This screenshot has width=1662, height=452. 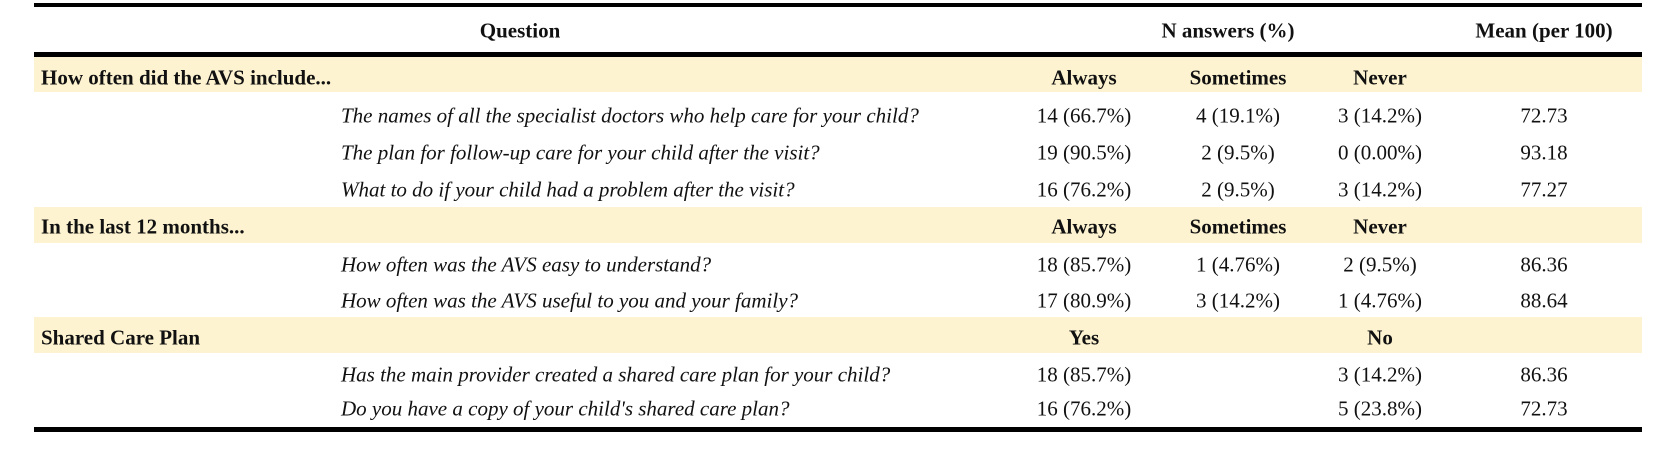 What do you see at coordinates (1380, 408) in the screenshot?
I see `answer-no: 5 (23.8%)` at bounding box center [1380, 408].